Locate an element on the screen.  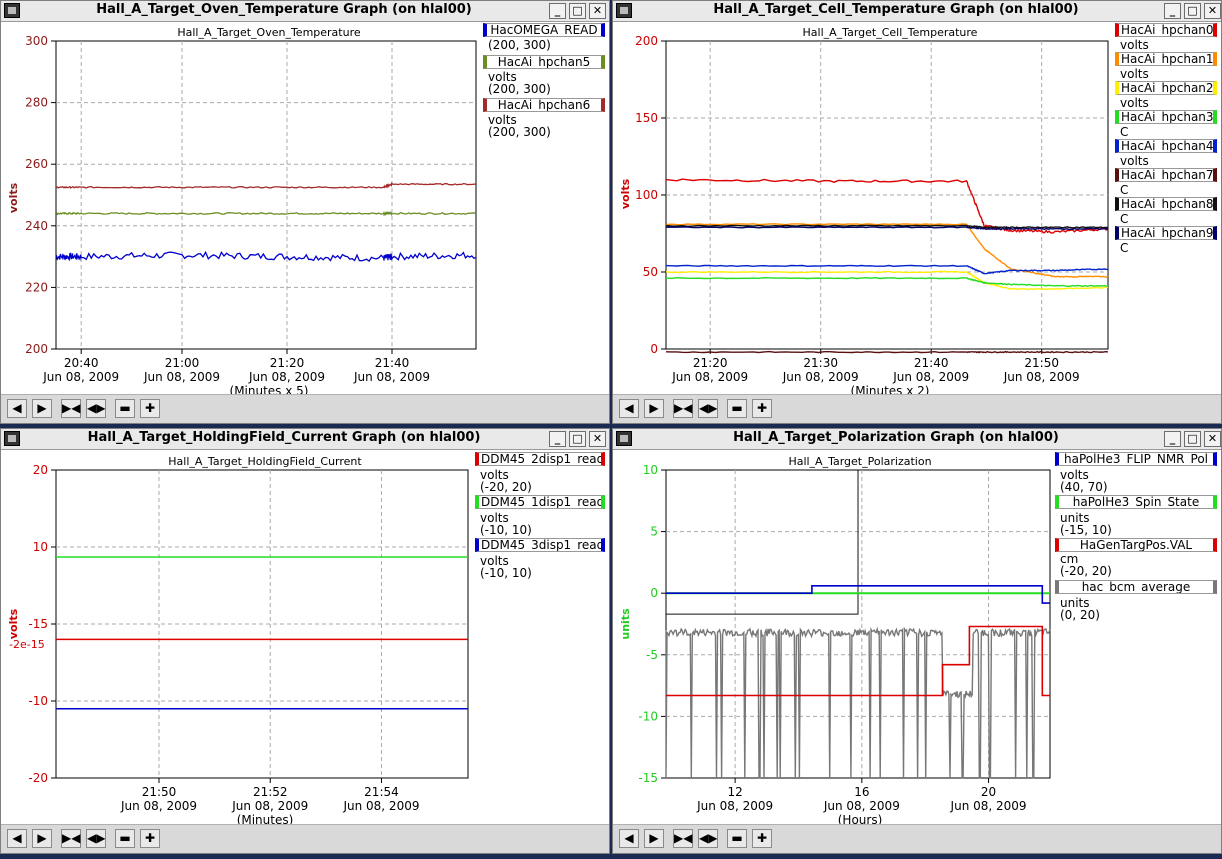
legend-entry-hacai-hpchan7: HacAi_hpchan7 is located at coordinates (1166, 175).